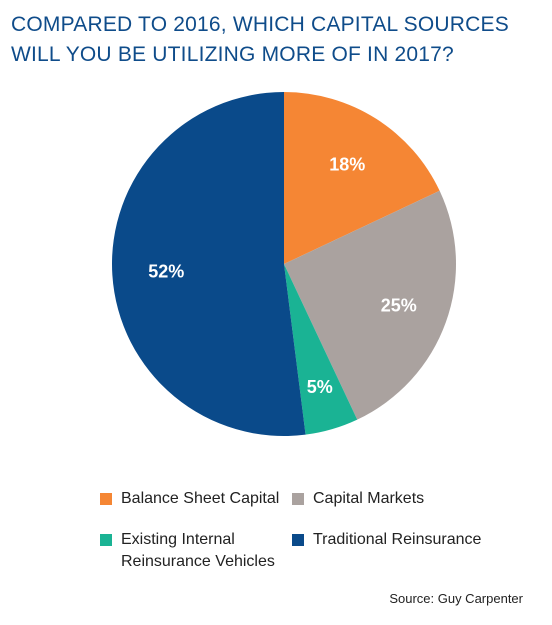 The width and height of the screenshot is (552, 625). Describe the element at coordinates (397, 539) in the screenshot. I see `legend-label-traditional-reinsurance: Traditional Reinsurance` at that location.